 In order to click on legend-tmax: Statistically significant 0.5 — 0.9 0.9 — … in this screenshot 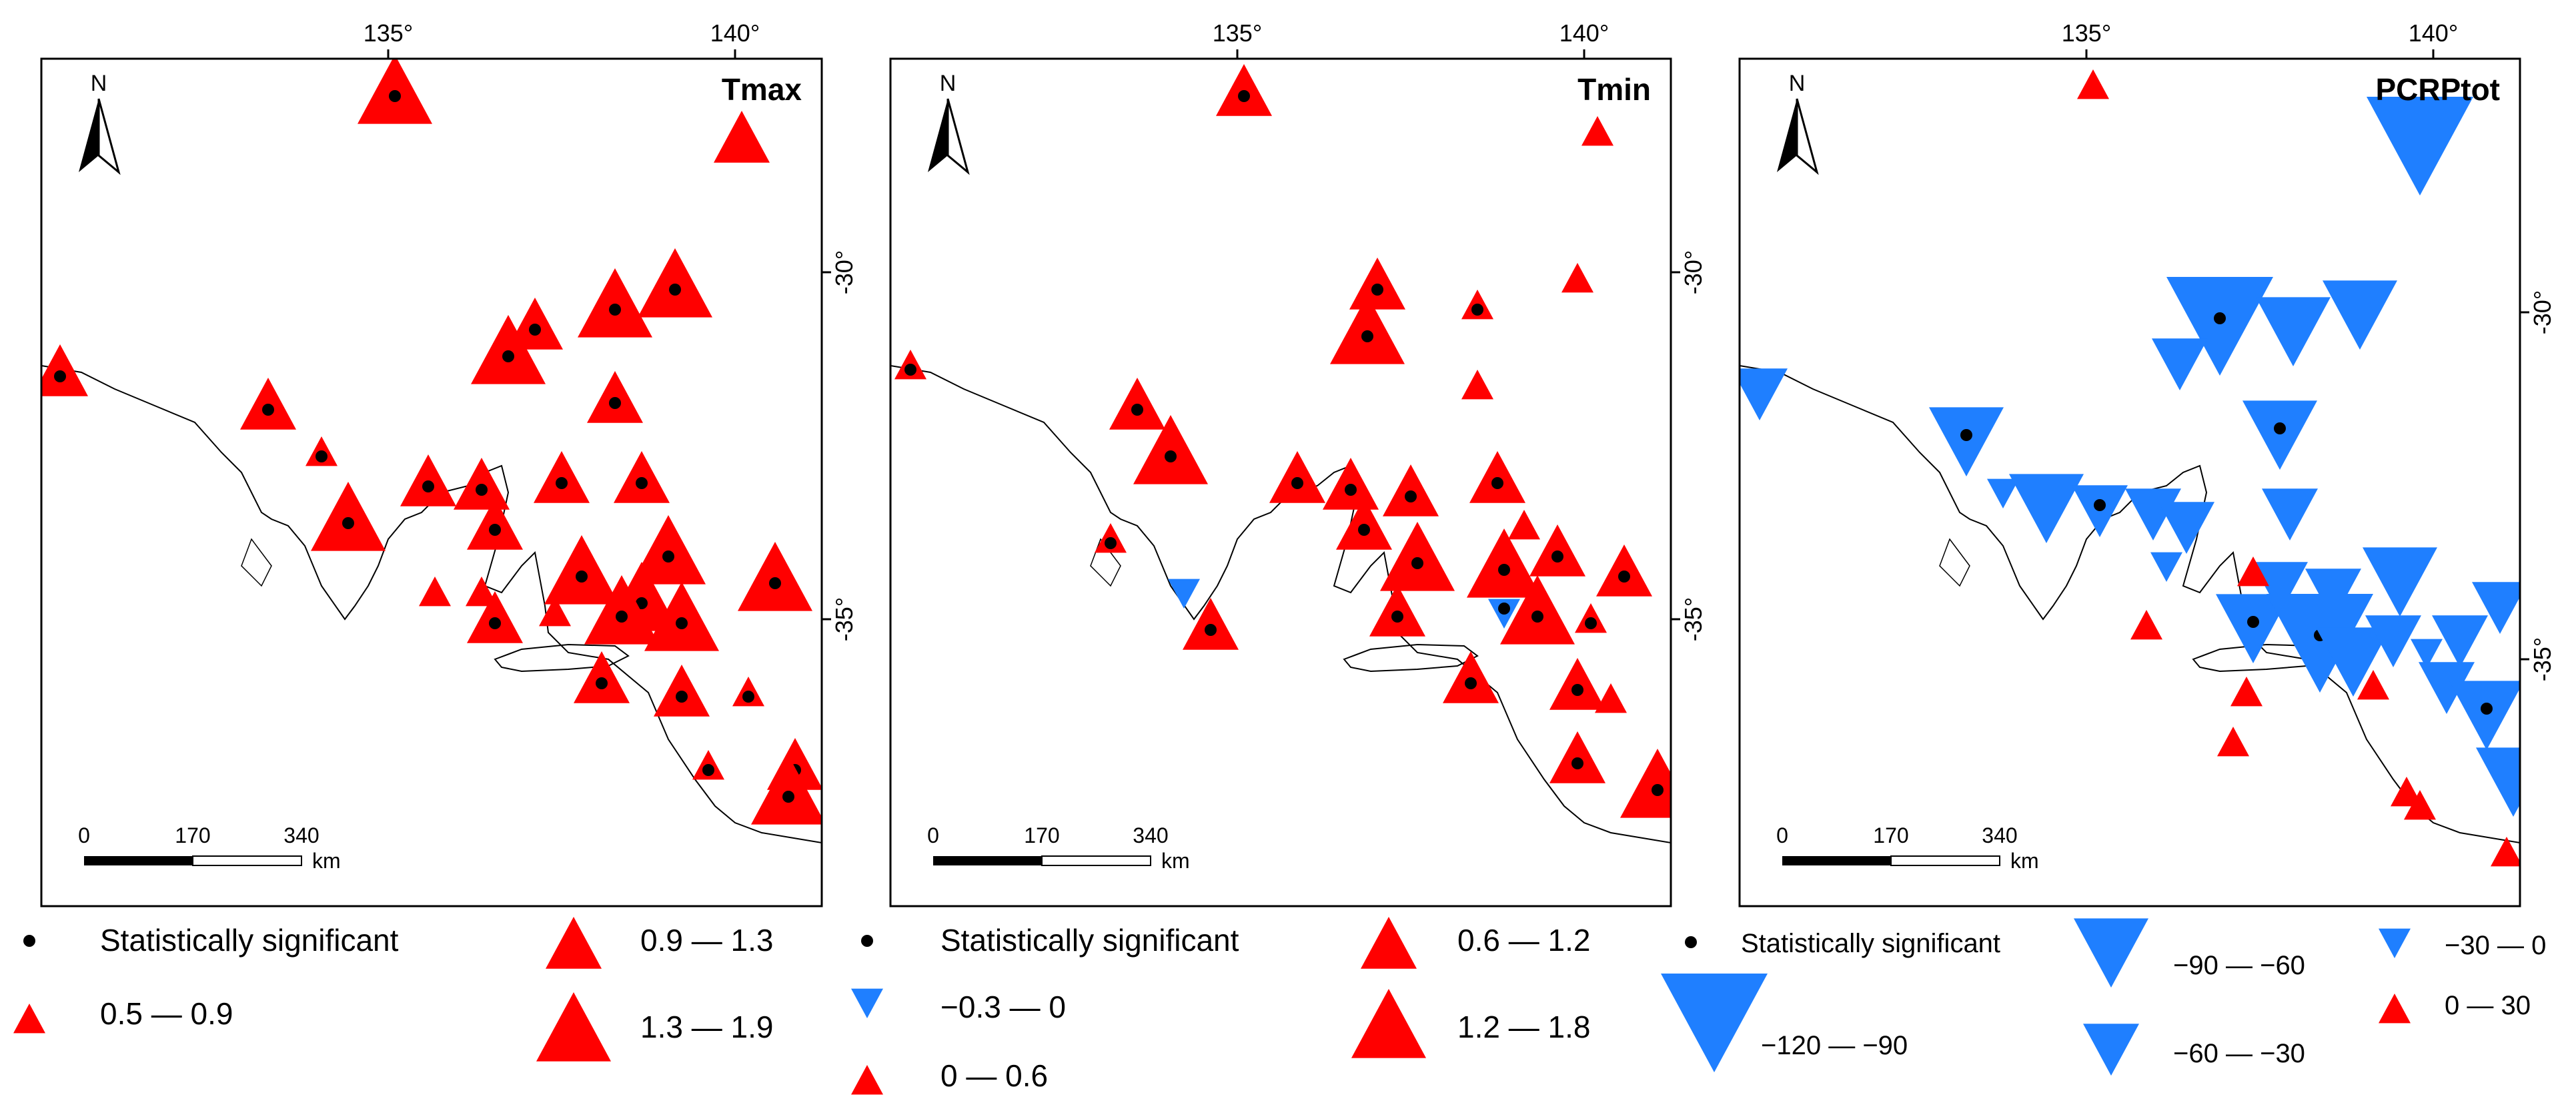, I will do `click(393, 989)`.